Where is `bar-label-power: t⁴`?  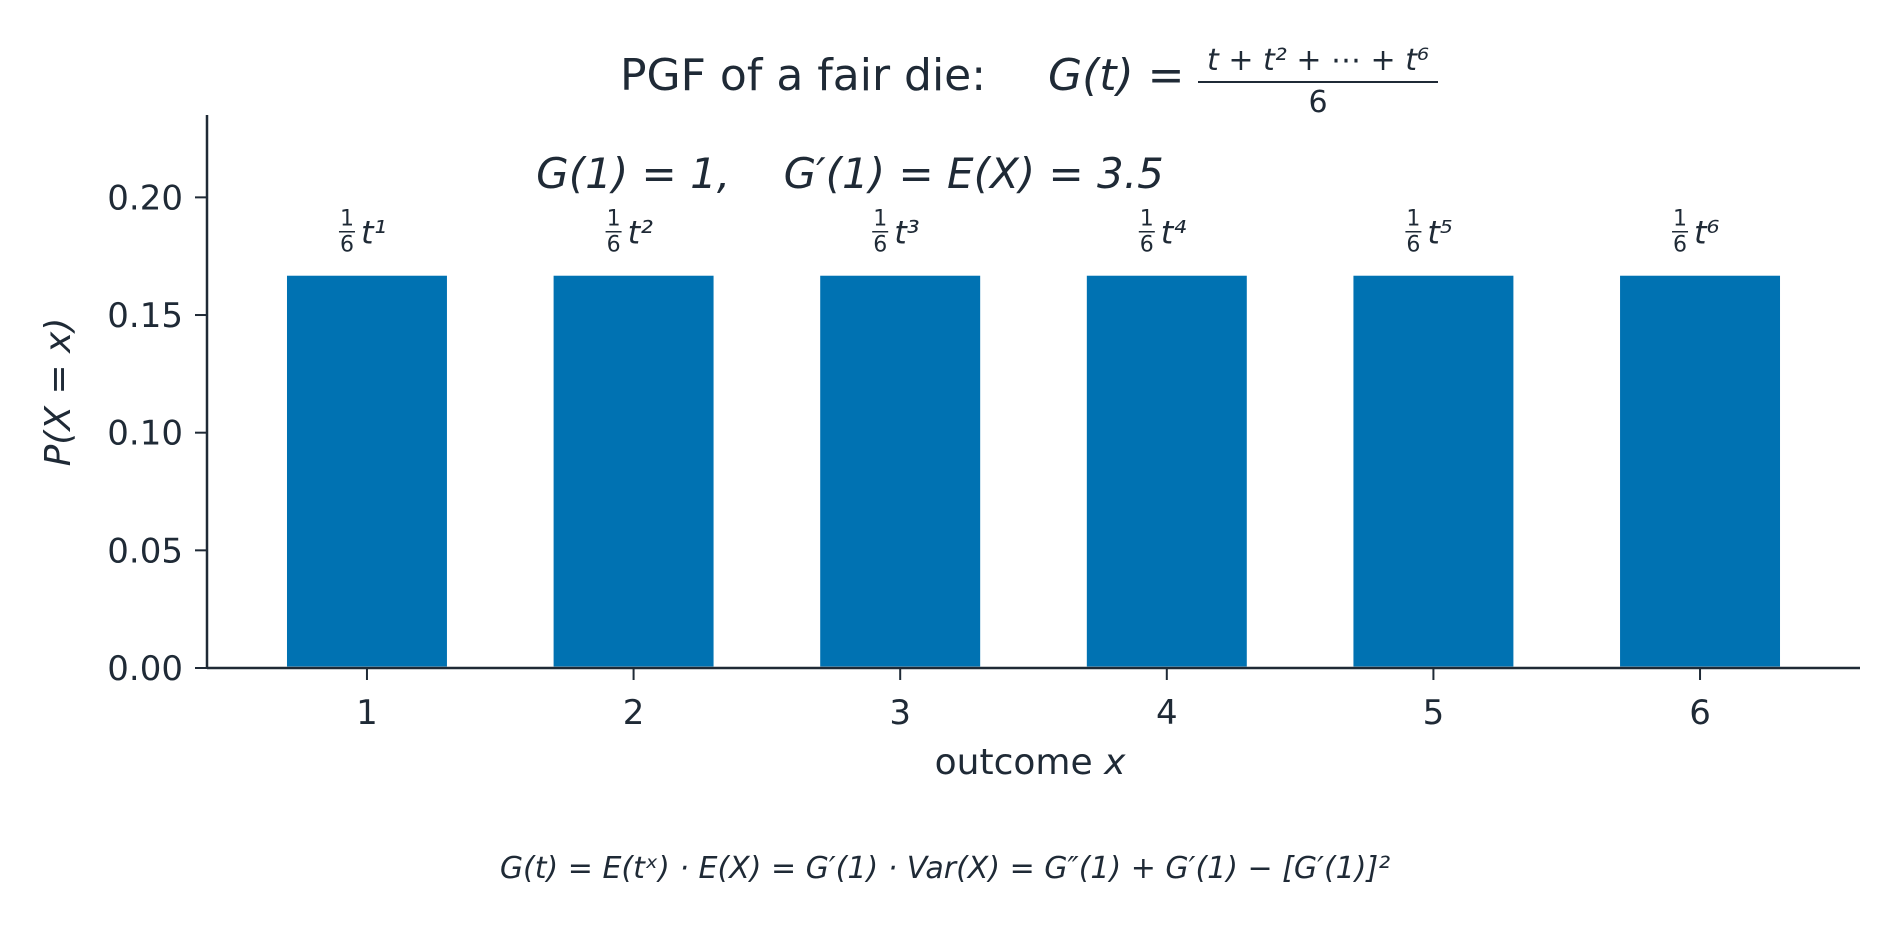
bar-label-power: t⁴ is located at coordinates (1174, 233).